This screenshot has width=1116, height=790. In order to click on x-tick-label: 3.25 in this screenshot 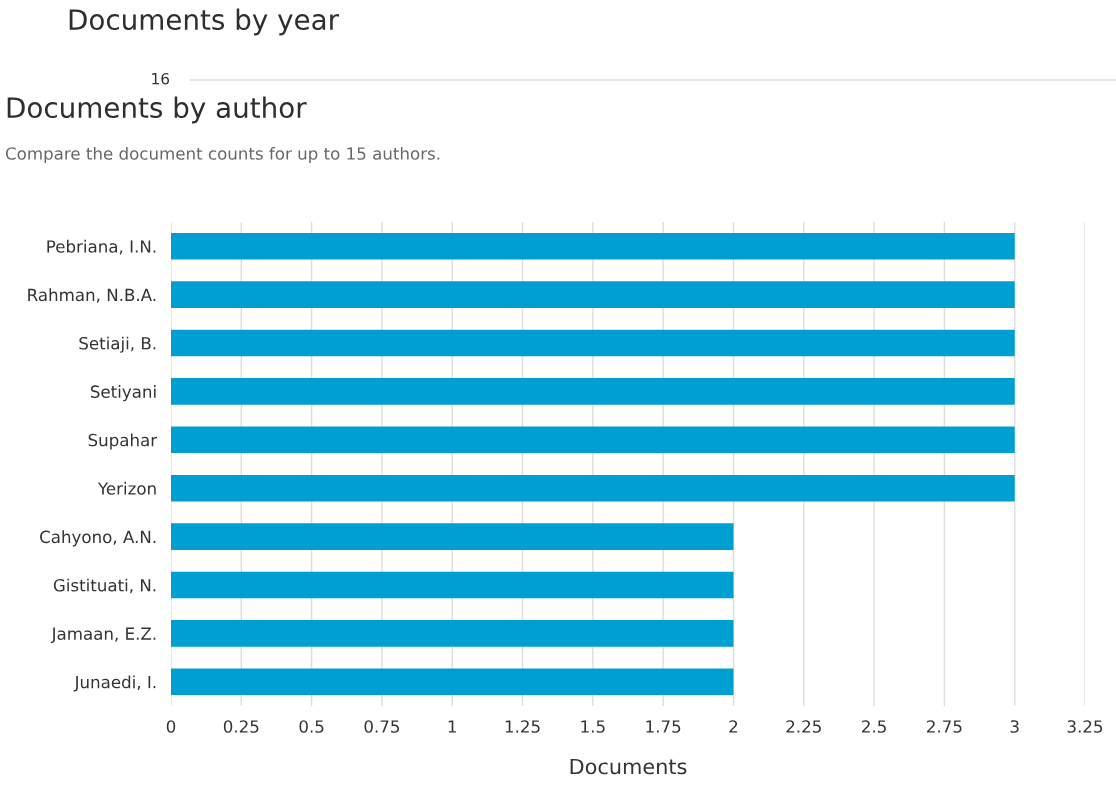, I will do `click(1085, 726)`.